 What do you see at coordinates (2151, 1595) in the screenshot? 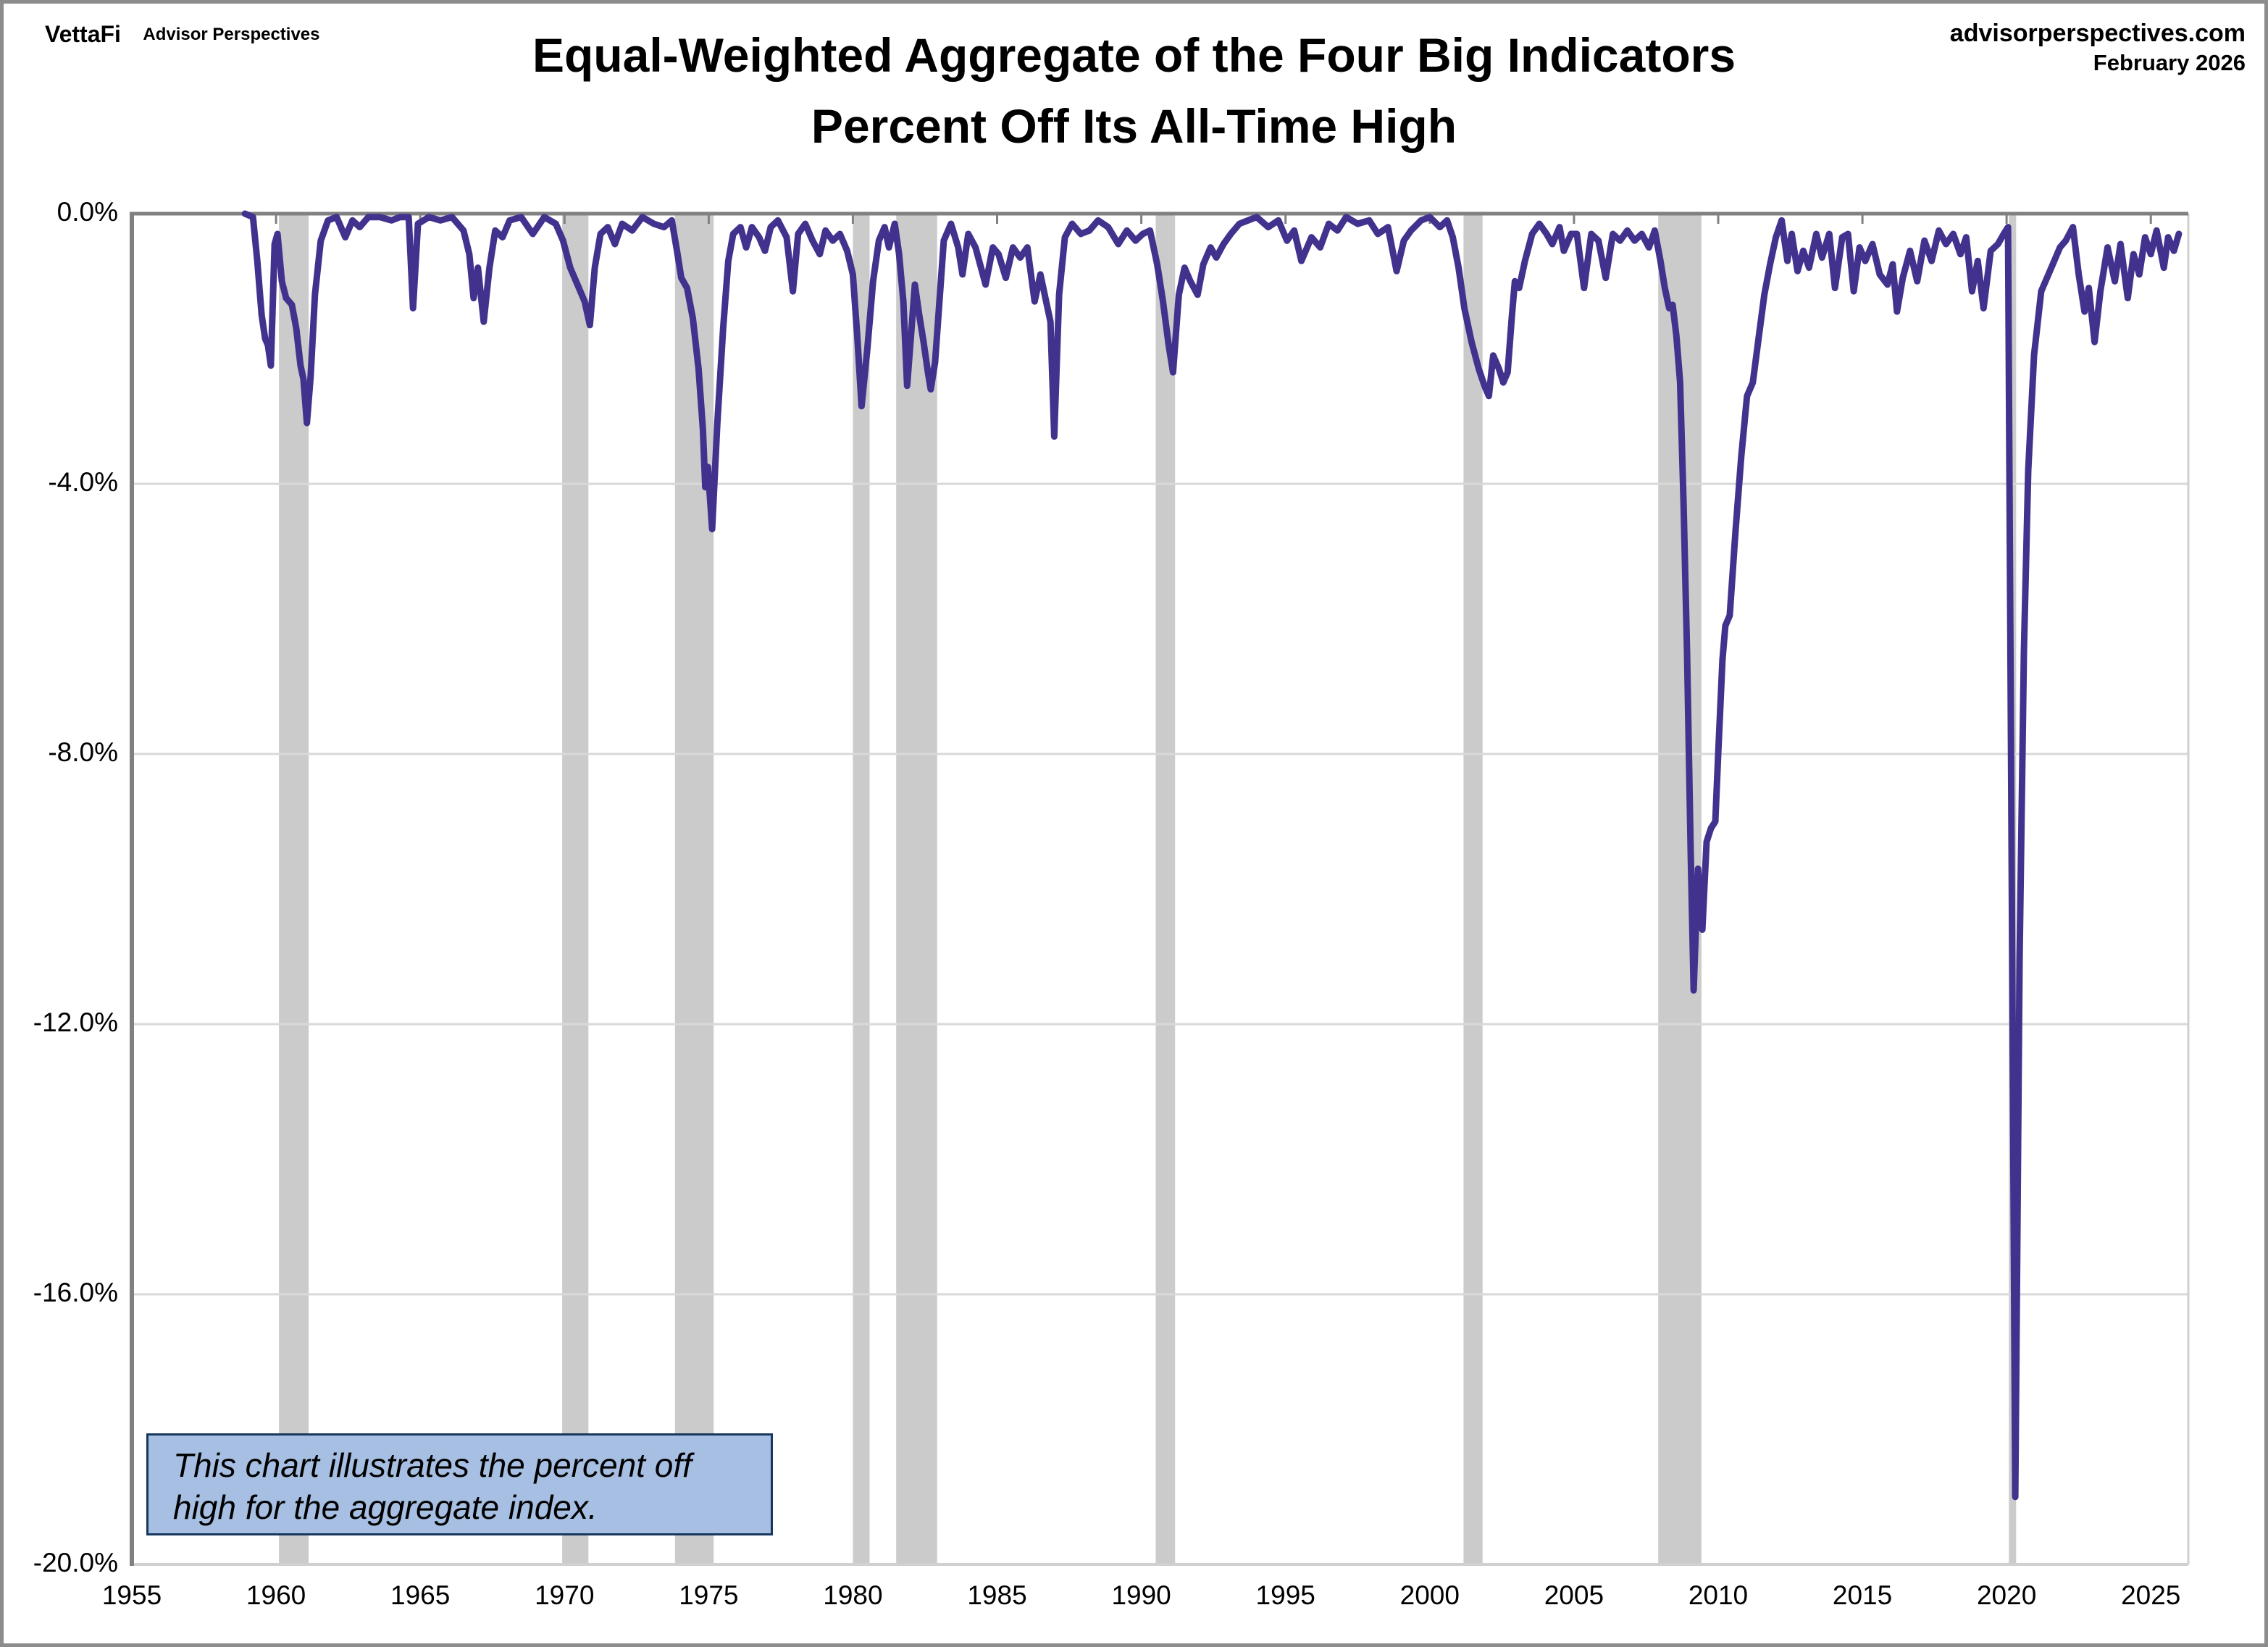
I see `x-axis-label: 2025` at bounding box center [2151, 1595].